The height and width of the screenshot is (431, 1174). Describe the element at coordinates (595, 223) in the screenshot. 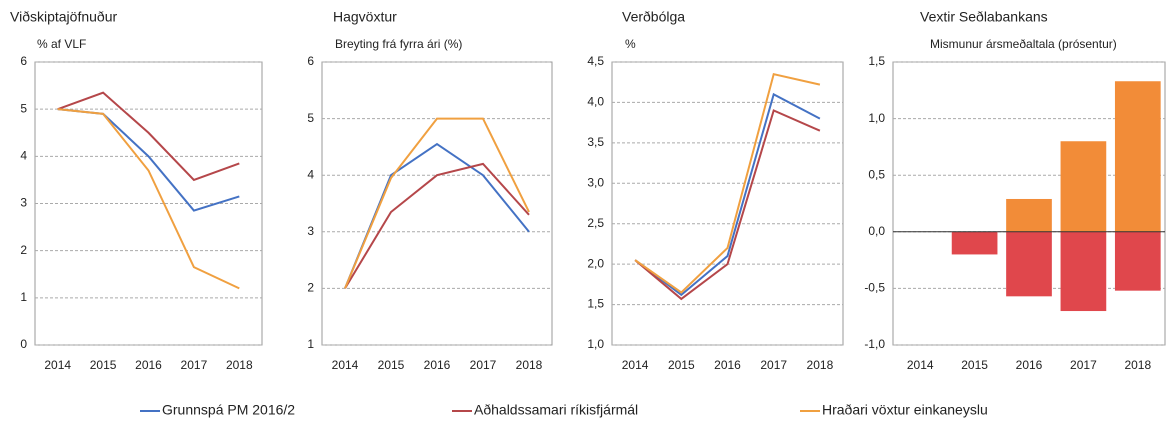

I see `y-tick-label: 2,5` at that location.